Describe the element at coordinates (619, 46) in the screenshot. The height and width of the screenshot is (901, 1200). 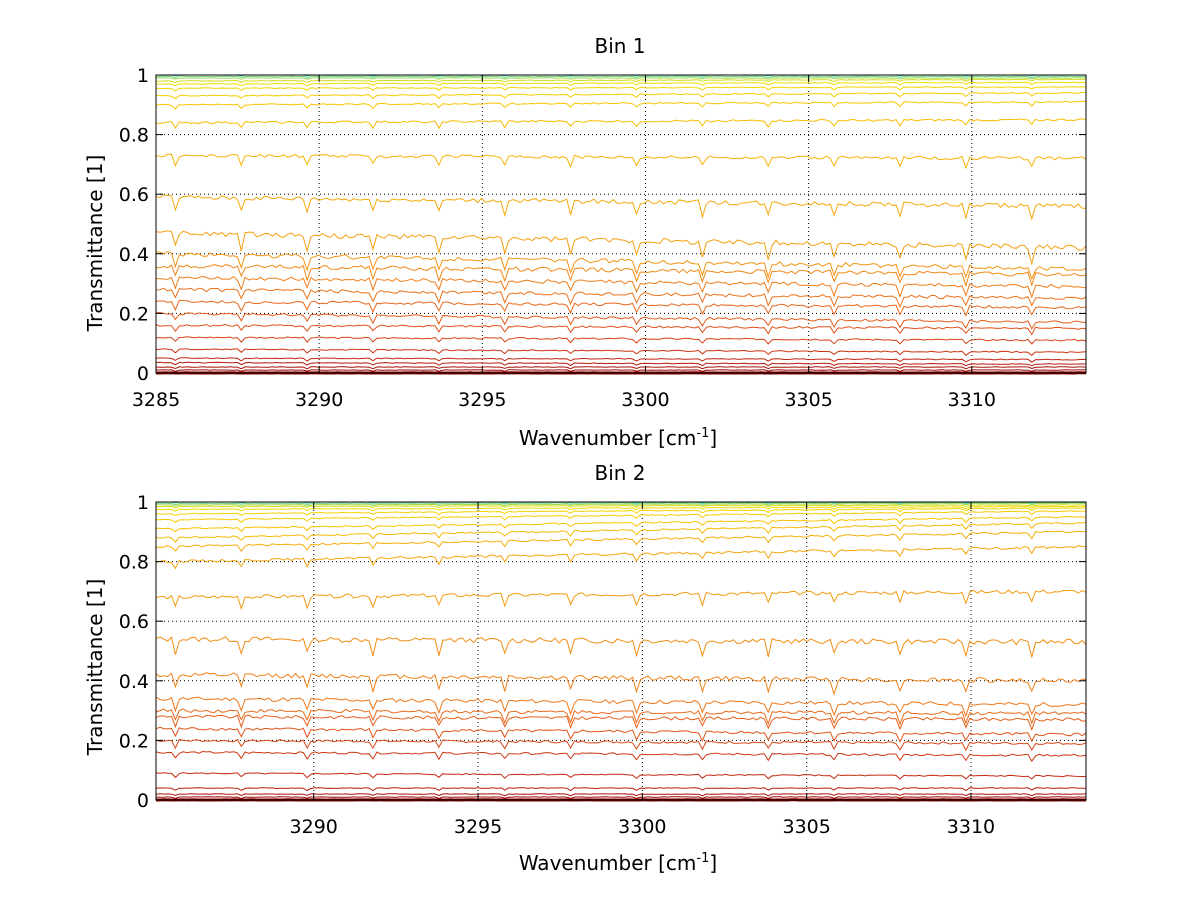
I see `chart-title: Bin 1` at that location.